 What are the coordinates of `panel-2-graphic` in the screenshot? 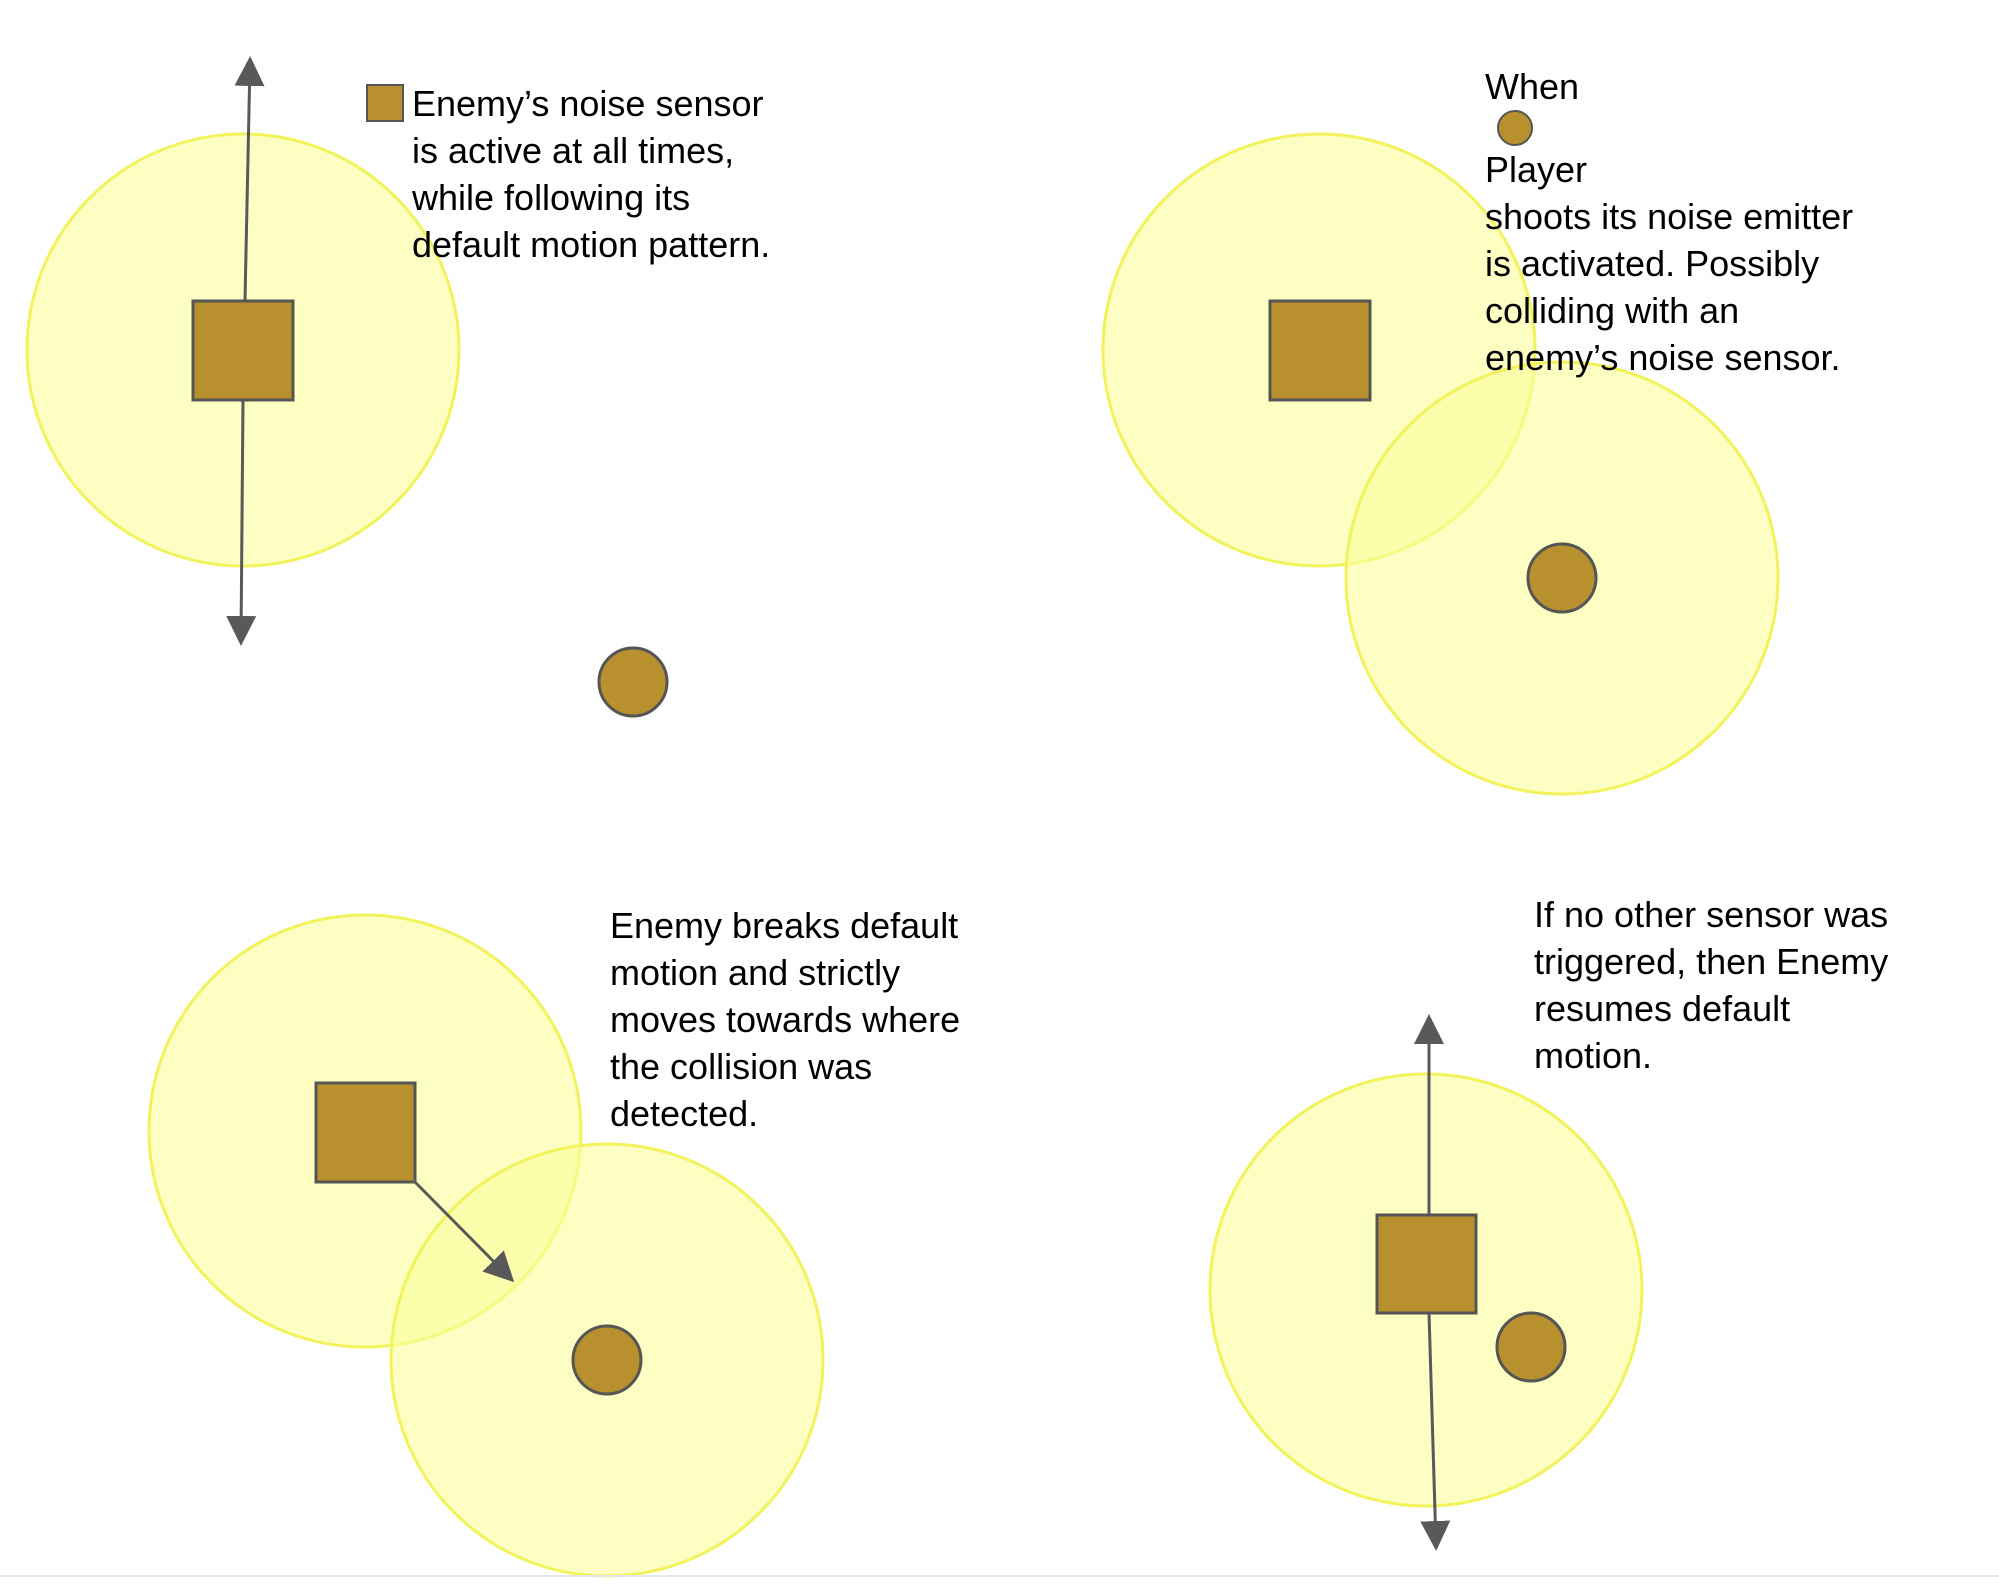 It's located at (1440, 464).